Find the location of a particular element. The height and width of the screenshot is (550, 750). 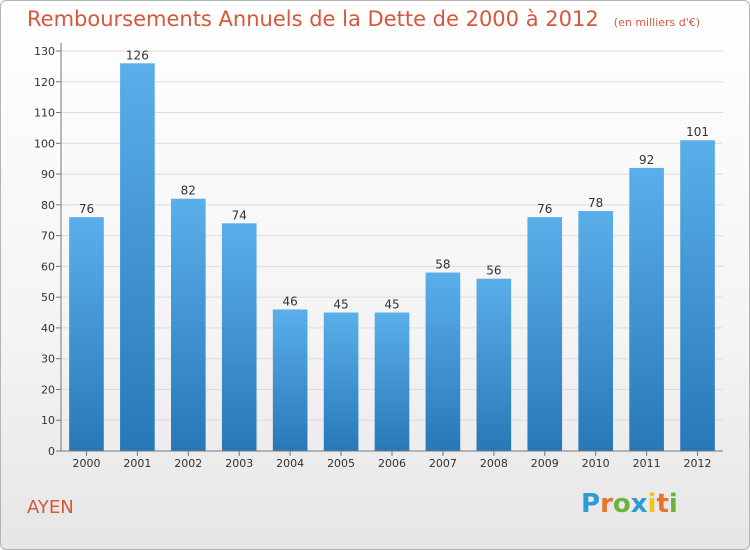

y-tick-label: 30 is located at coordinates (48, 359).